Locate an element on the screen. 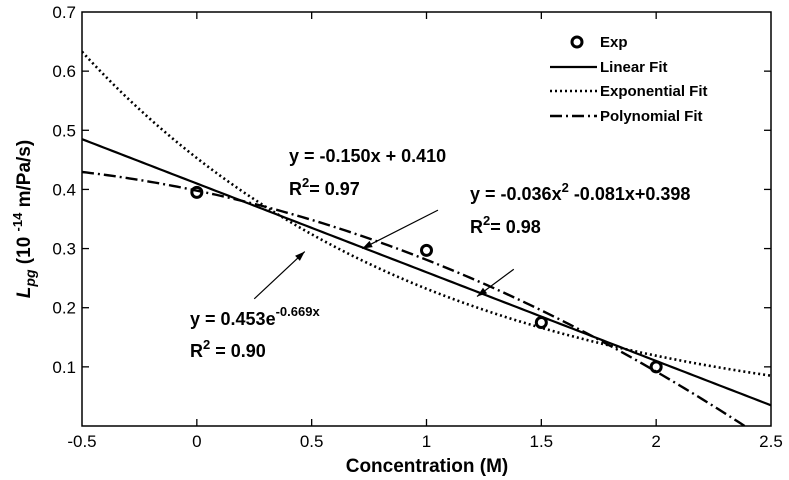 Image resolution: width=789 pixels, height=480 pixels. annotation-exponential-r2-value: = 0.90 is located at coordinates (238, 351).